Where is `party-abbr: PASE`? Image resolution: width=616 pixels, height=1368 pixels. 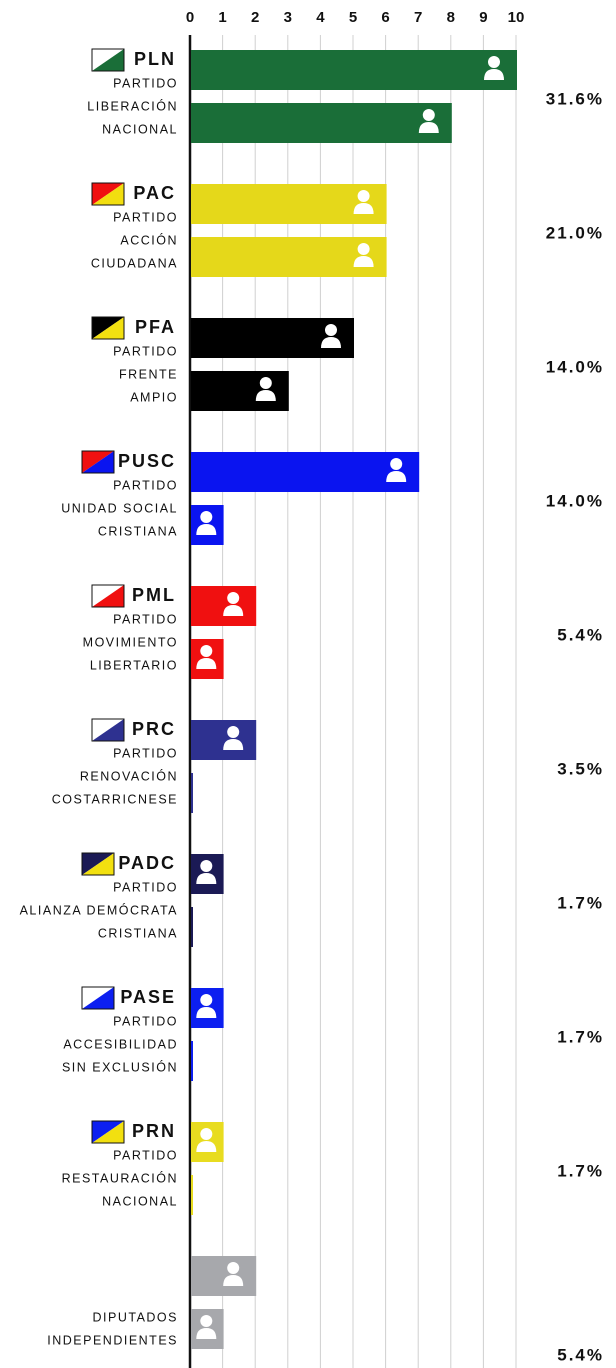
party-abbr: PASE is located at coordinates (148, 997).